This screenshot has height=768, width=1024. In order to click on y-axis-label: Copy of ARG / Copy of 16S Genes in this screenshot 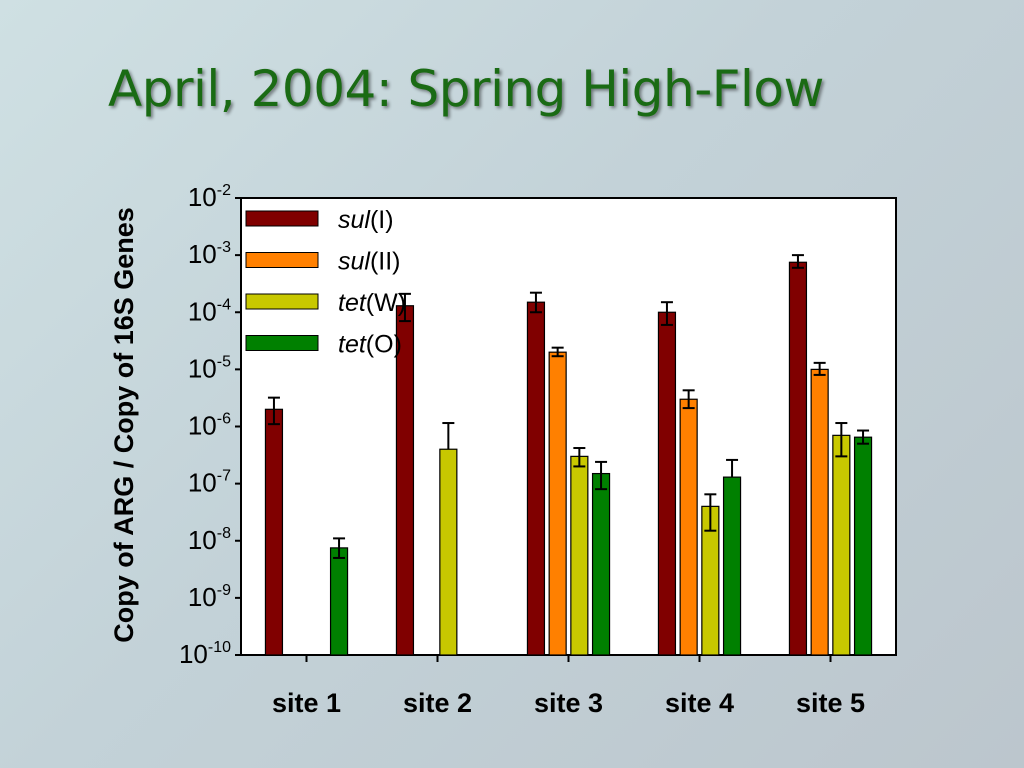, I will do `click(124, 425)`.